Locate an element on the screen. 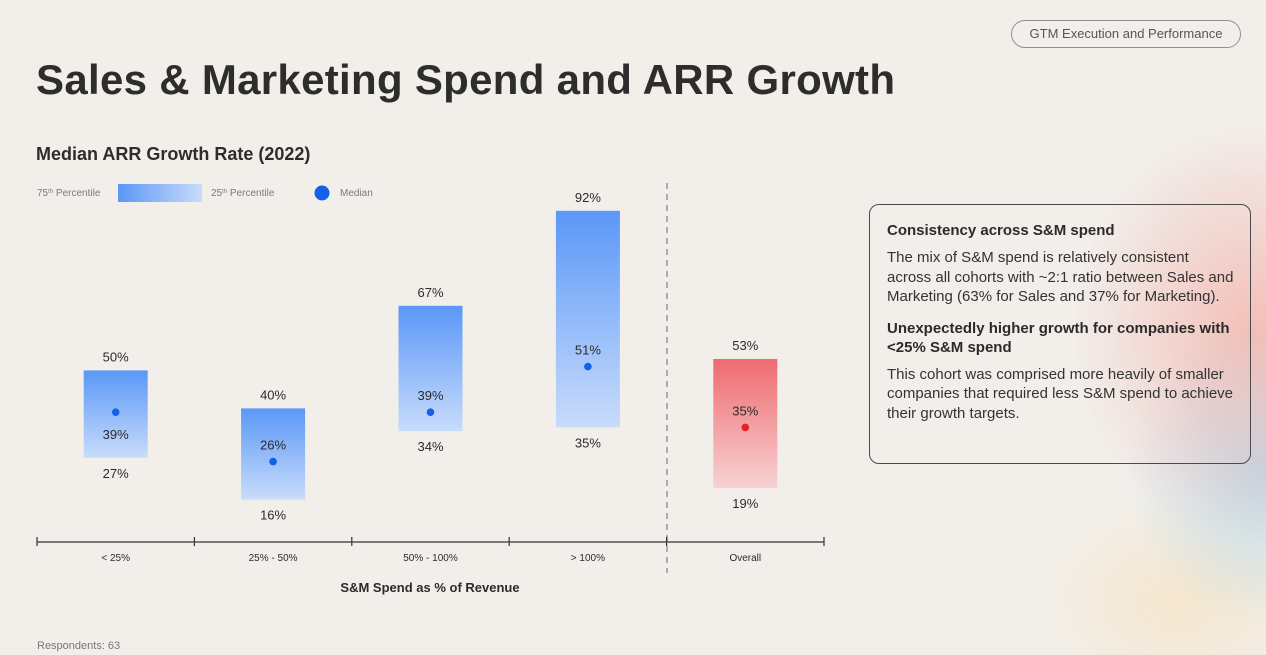 The image size is (1266, 655). category-label: 25% - 50% is located at coordinates (273, 558).